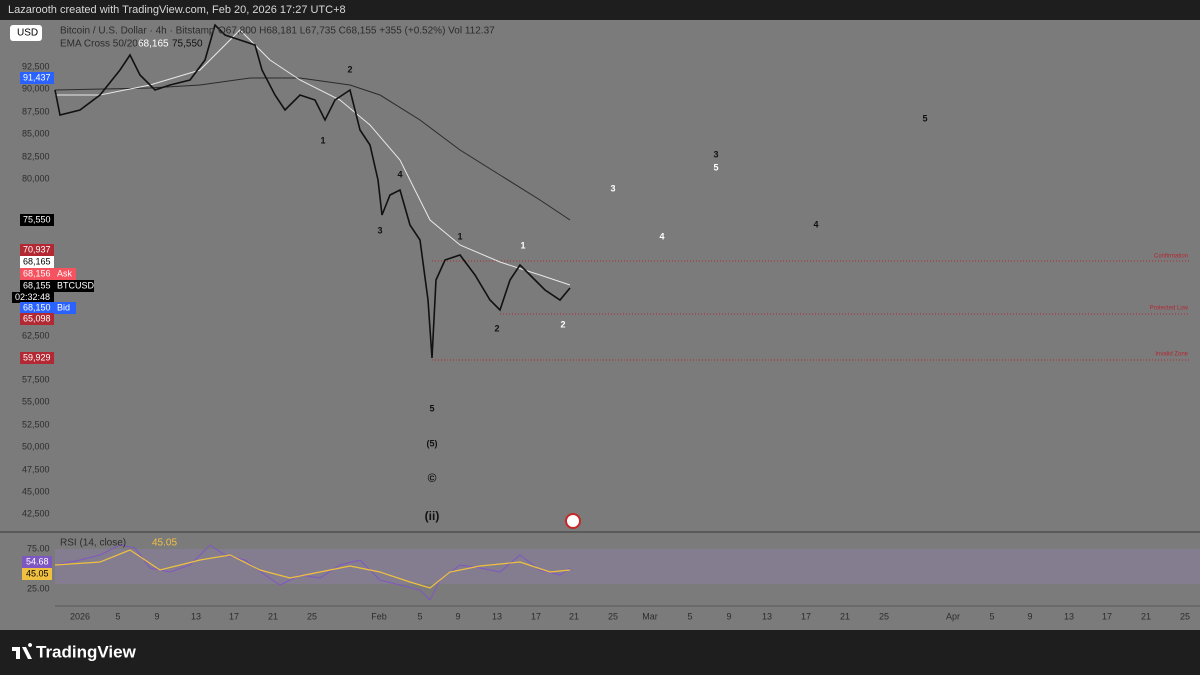 The image size is (1200, 675). I want to click on price-tick-label: 57,500, so click(36, 379).